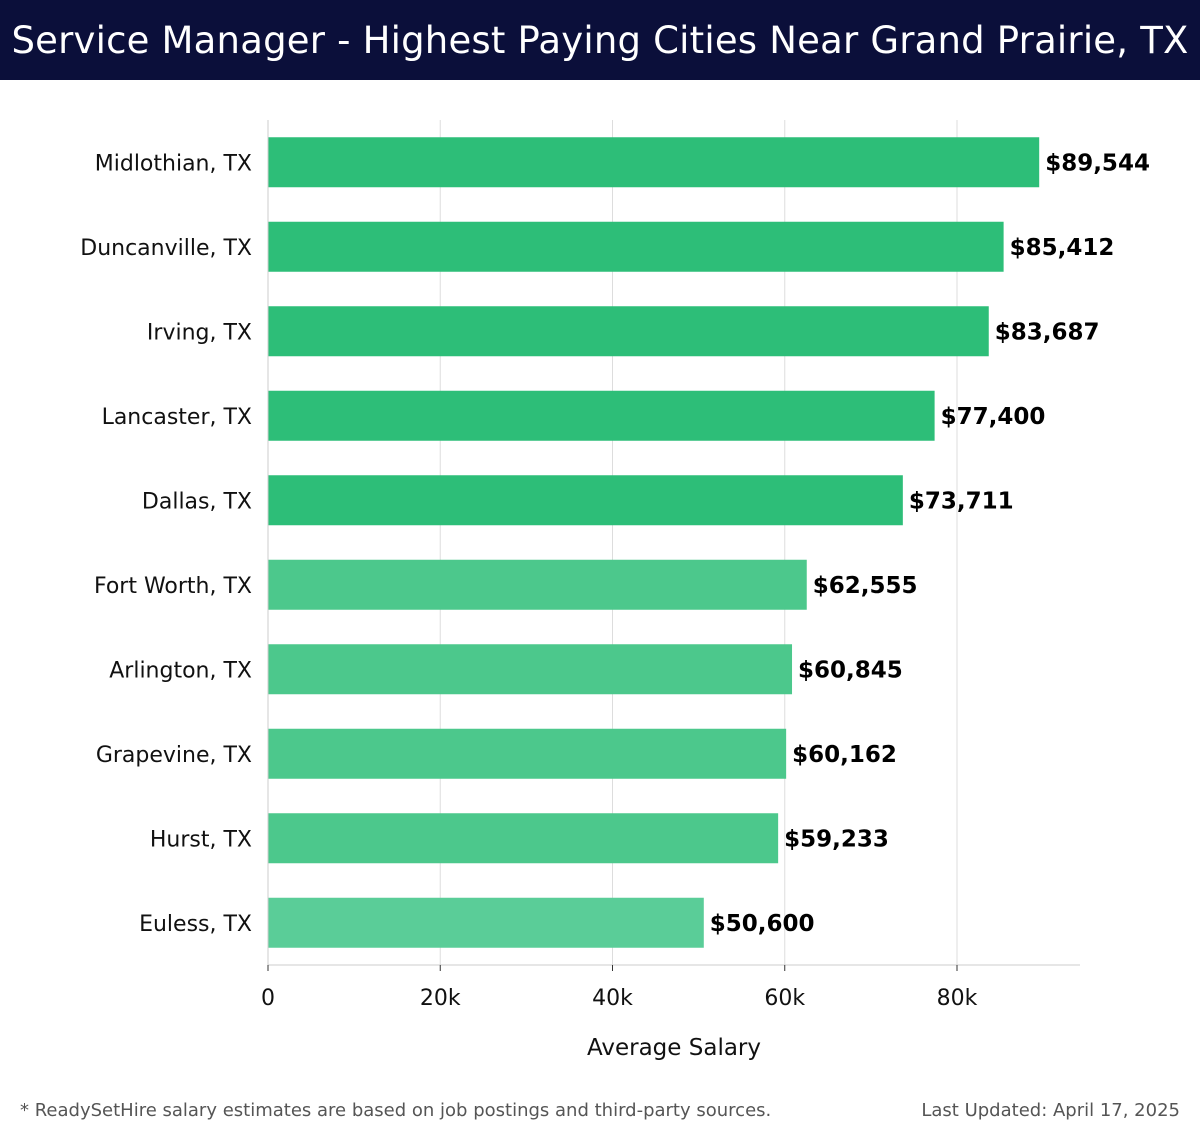 The height and width of the screenshot is (1140, 1200). I want to click on x-tick-label-0: 0, so click(268, 998).